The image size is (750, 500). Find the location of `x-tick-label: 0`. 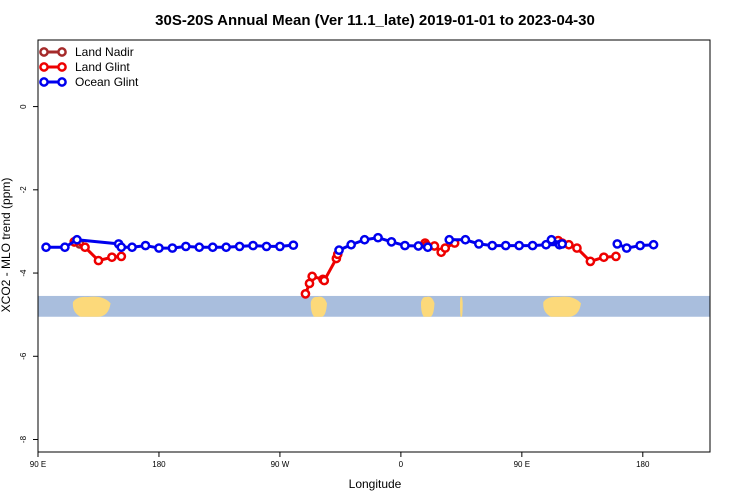

x-tick-label: 0 is located at coordinates (401, 464).